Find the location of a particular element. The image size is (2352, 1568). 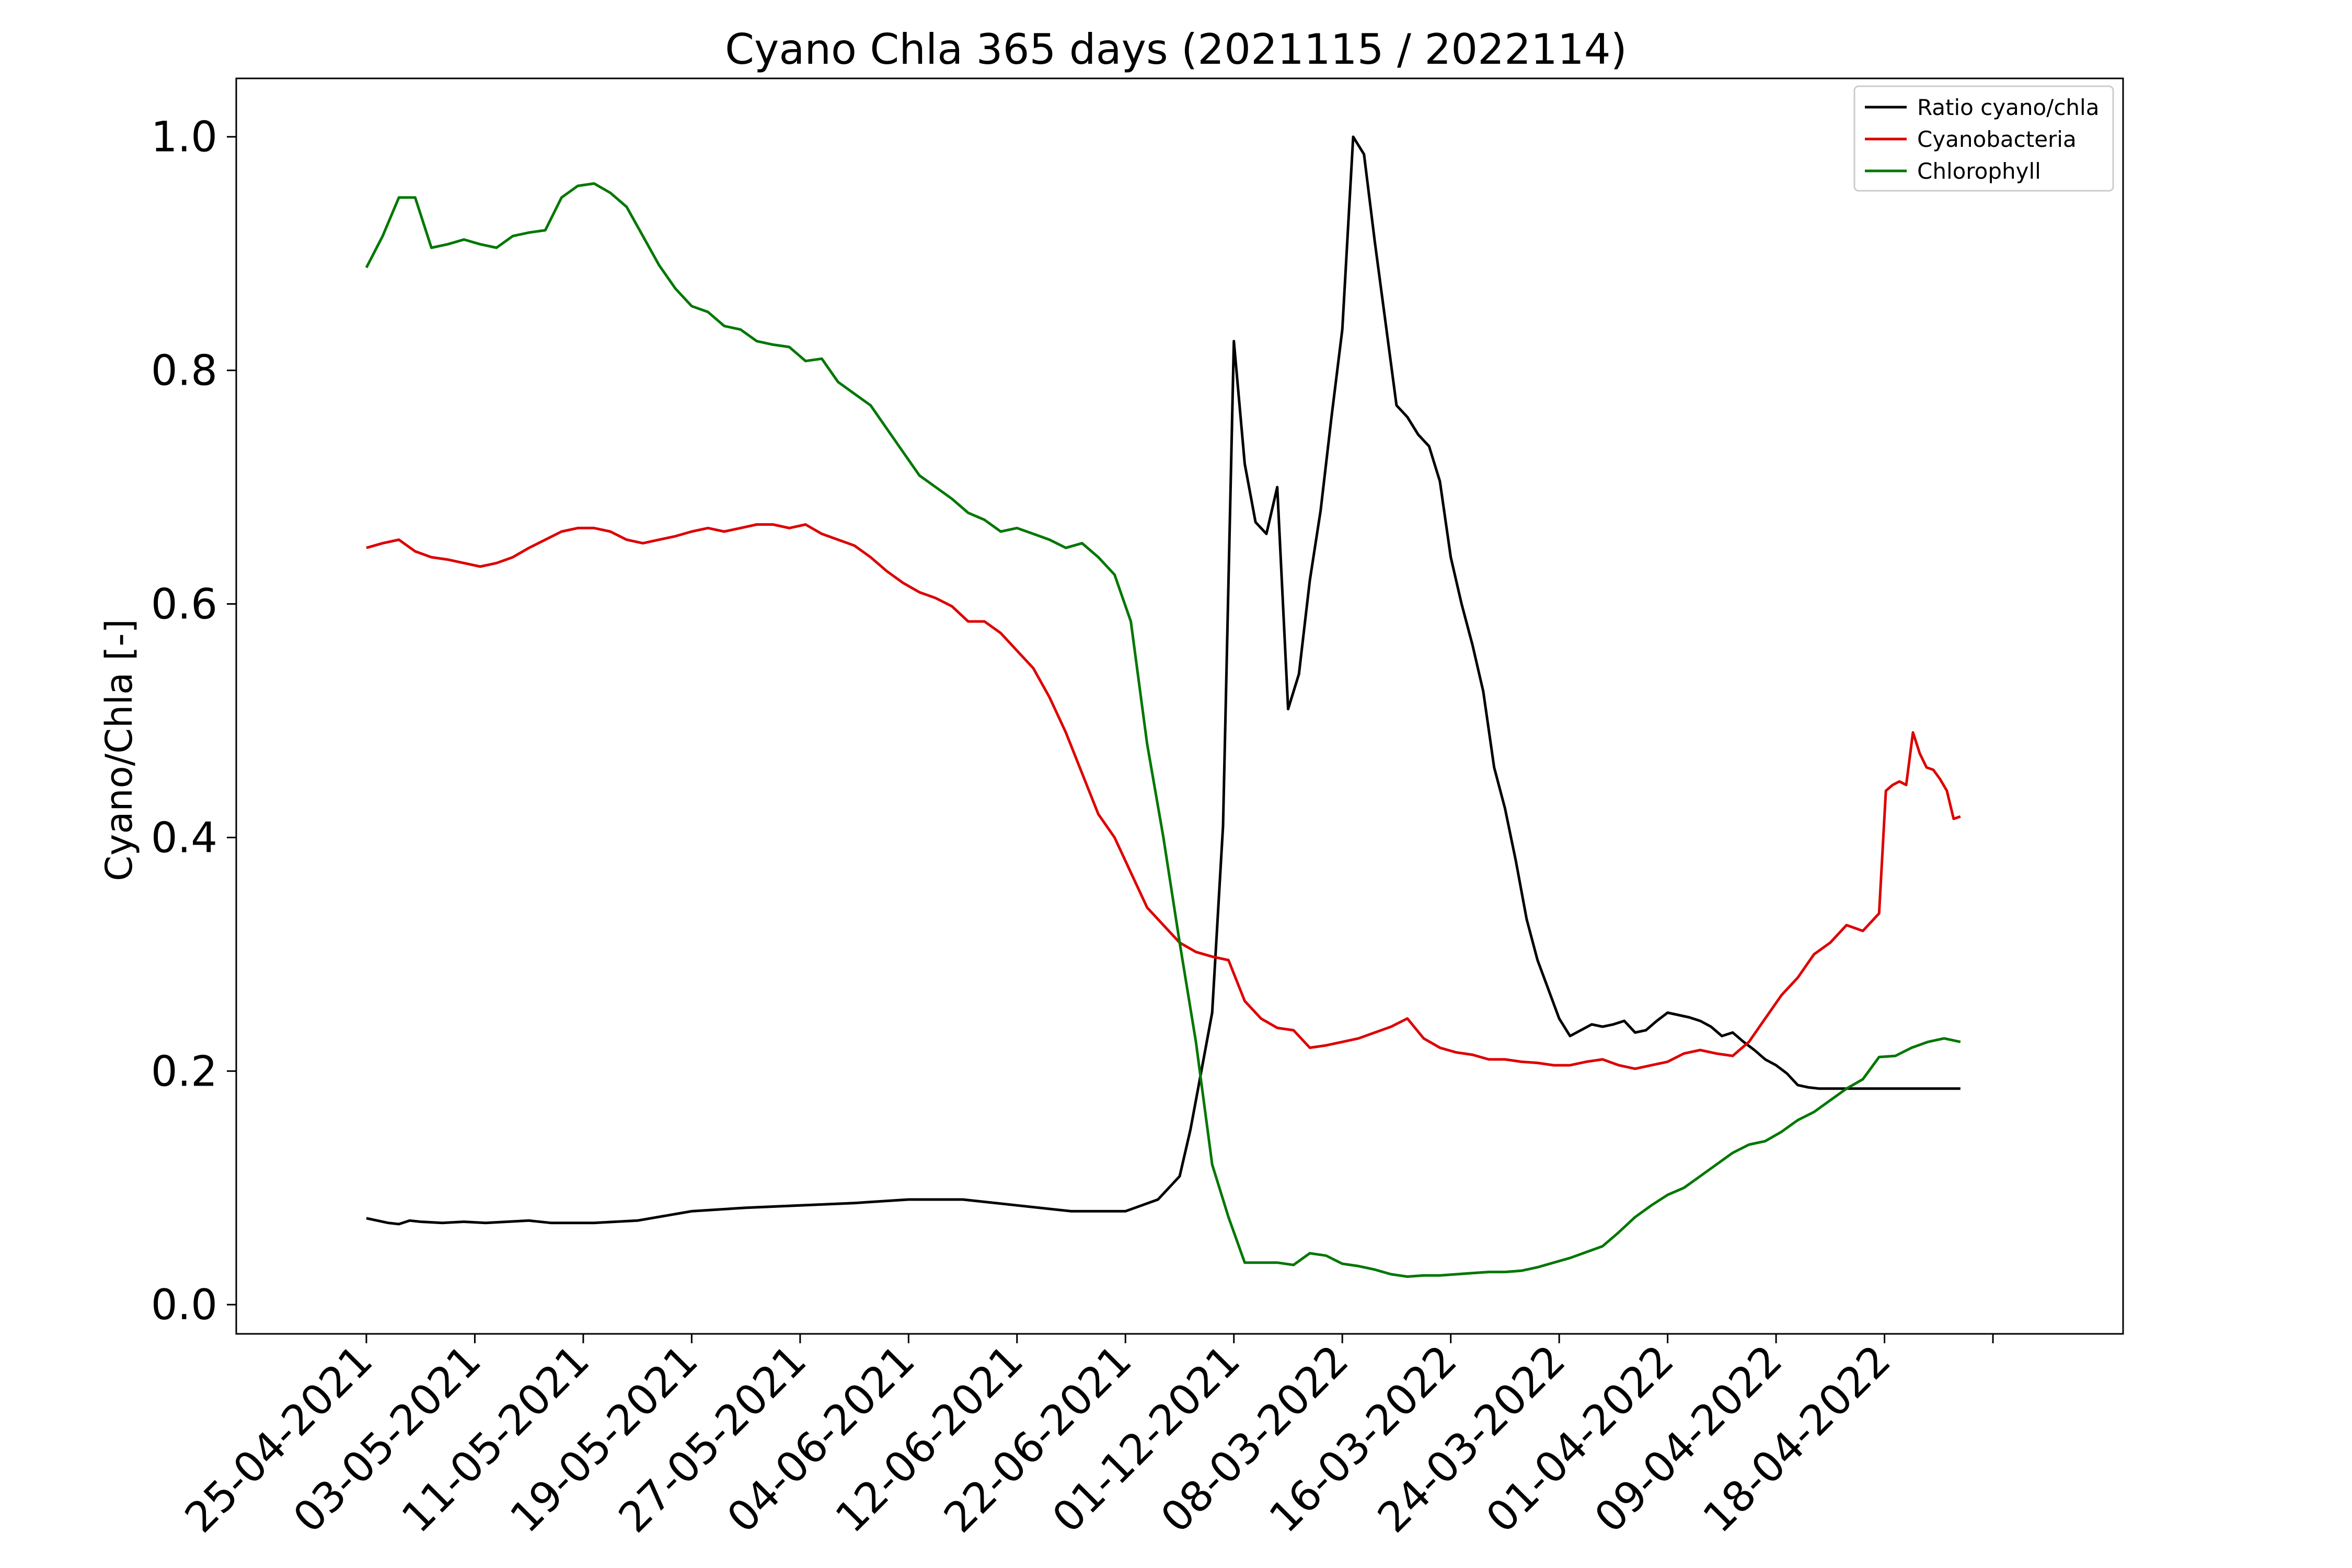

x-tick-label: 18-04-2022 is located at coordinates (1796, 1439).